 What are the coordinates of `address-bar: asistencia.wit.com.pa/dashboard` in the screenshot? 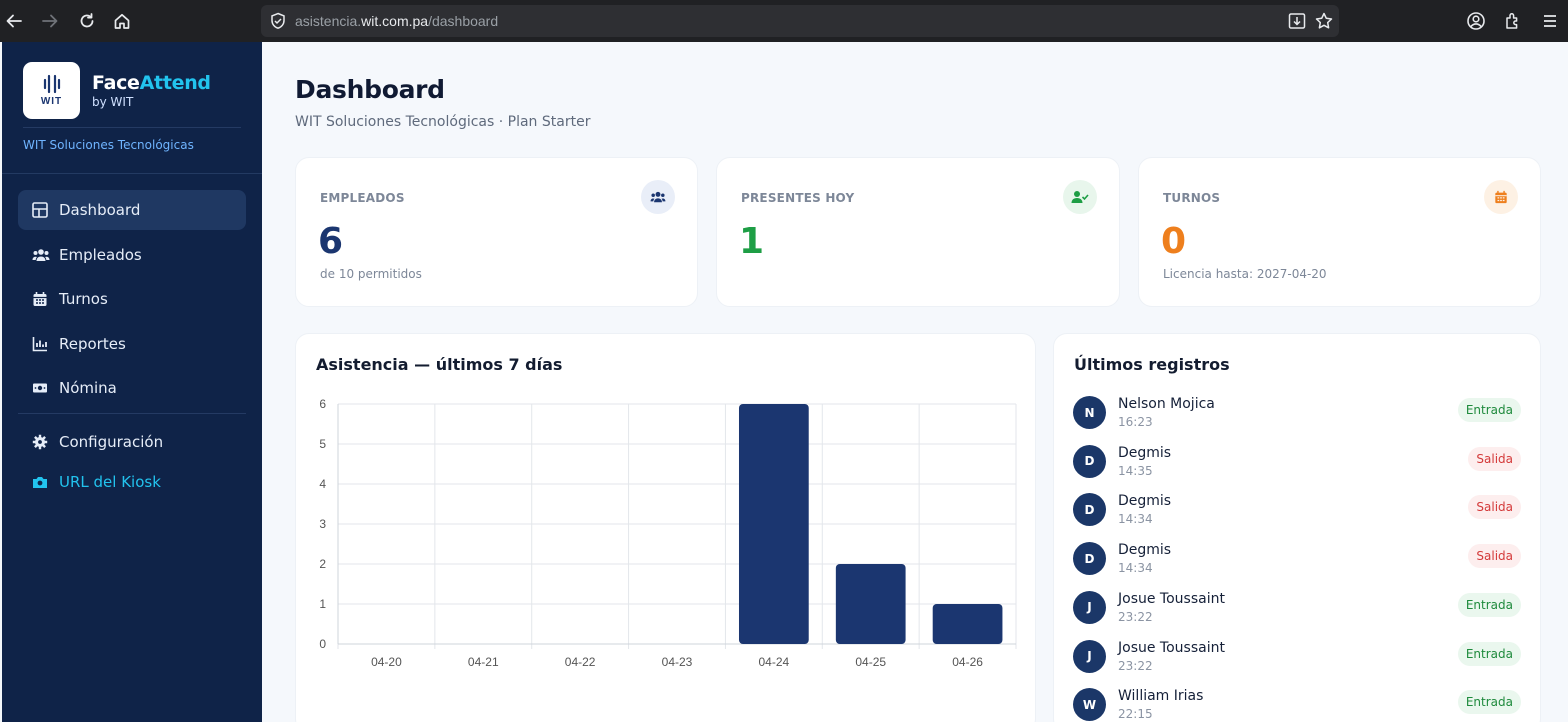 It's located at (800, 21).